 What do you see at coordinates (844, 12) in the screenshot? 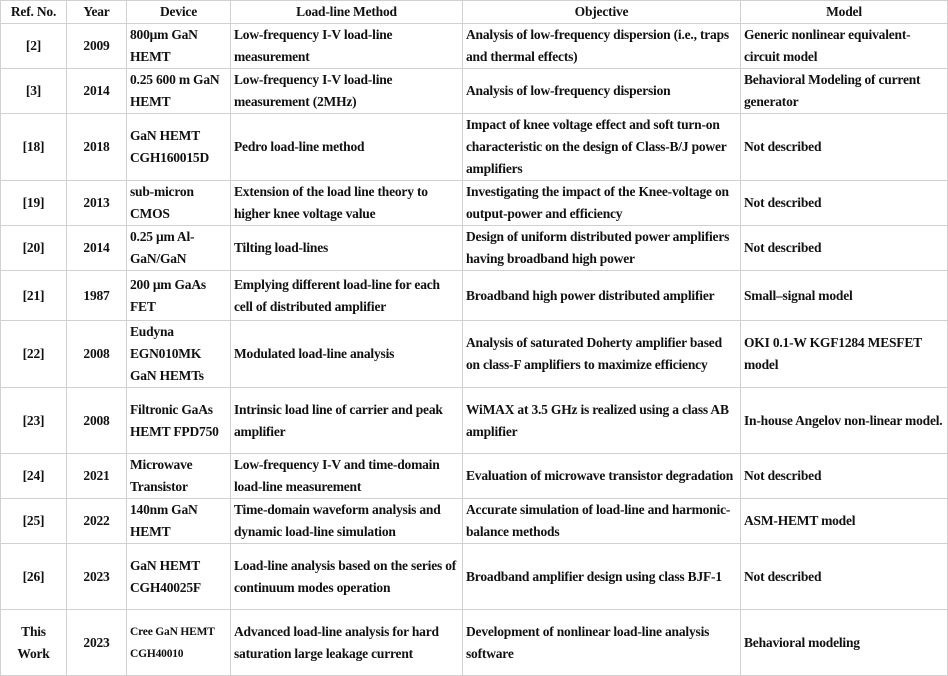
I see `header-model: Model` at bounding box center [844, 12].